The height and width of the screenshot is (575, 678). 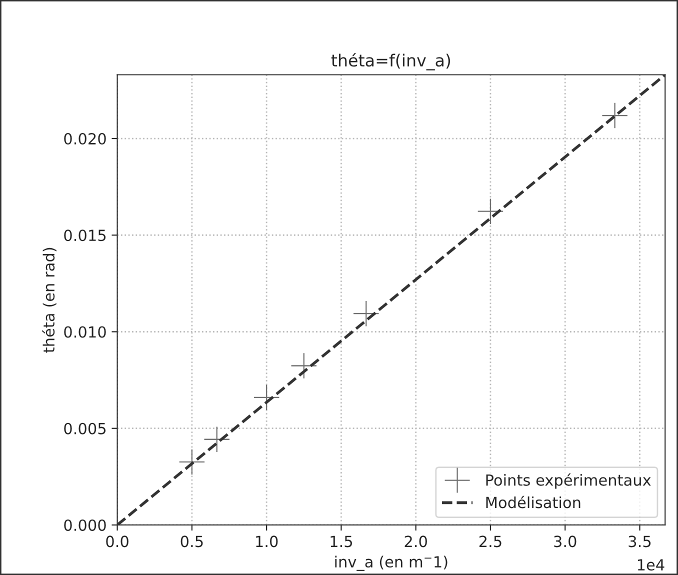 What do you see at coordinates (341, 542) in the screenshot?
I see `x-tick-label: 1.5` at bounding box center [341, 542].